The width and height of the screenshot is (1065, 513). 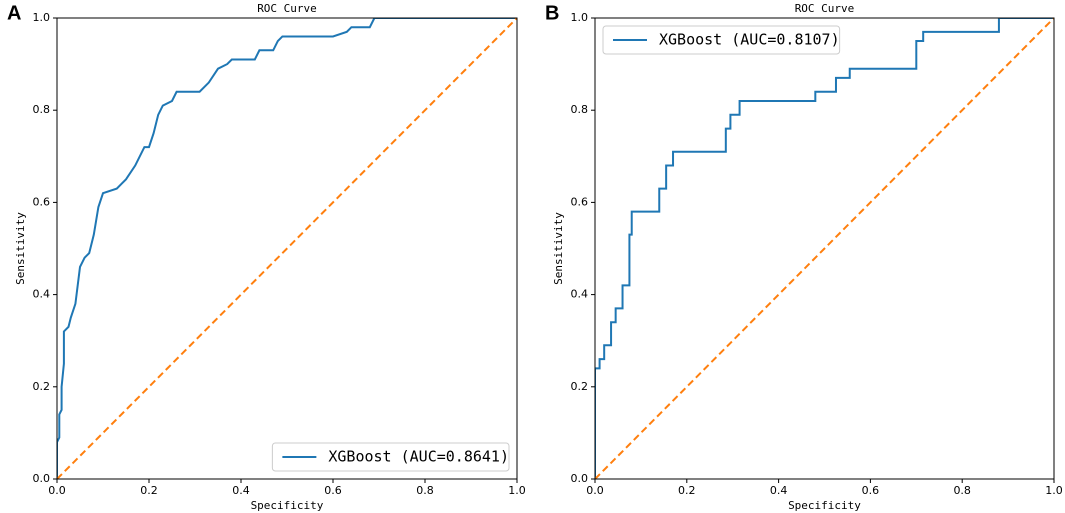 I want to click on legend: XGBoost (AUC=0.8641), so click(x=390, y=457).